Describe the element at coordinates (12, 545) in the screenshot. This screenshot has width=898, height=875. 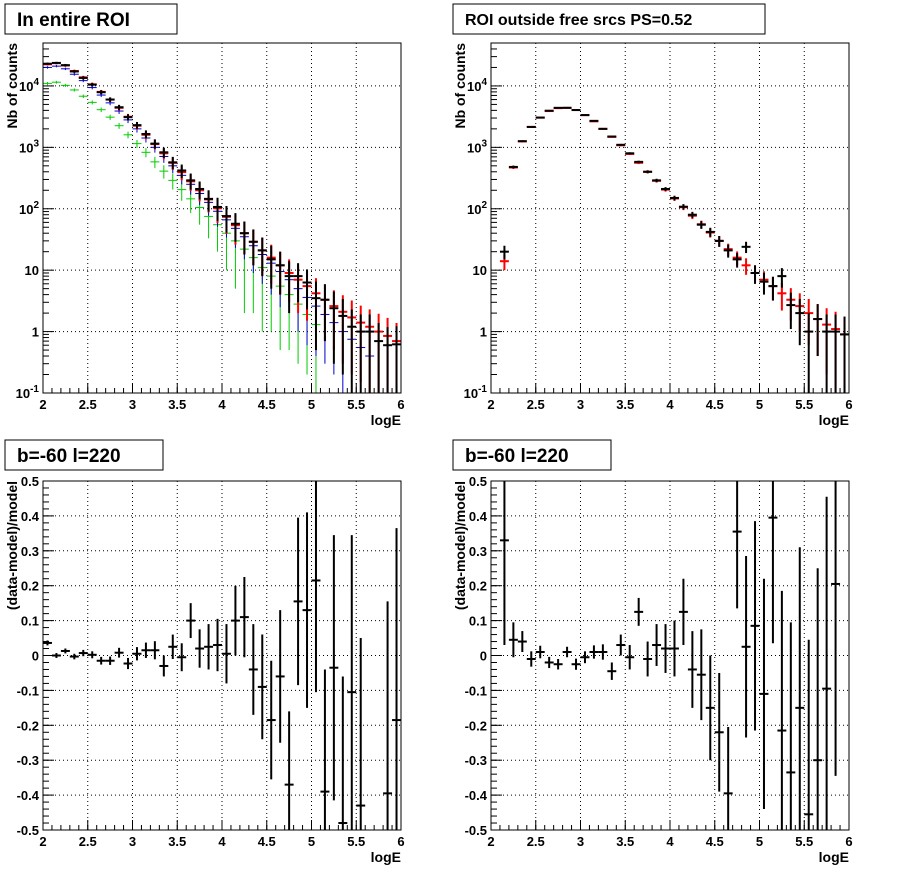
I see `y-axis-title: (data-model)/model` at that location.